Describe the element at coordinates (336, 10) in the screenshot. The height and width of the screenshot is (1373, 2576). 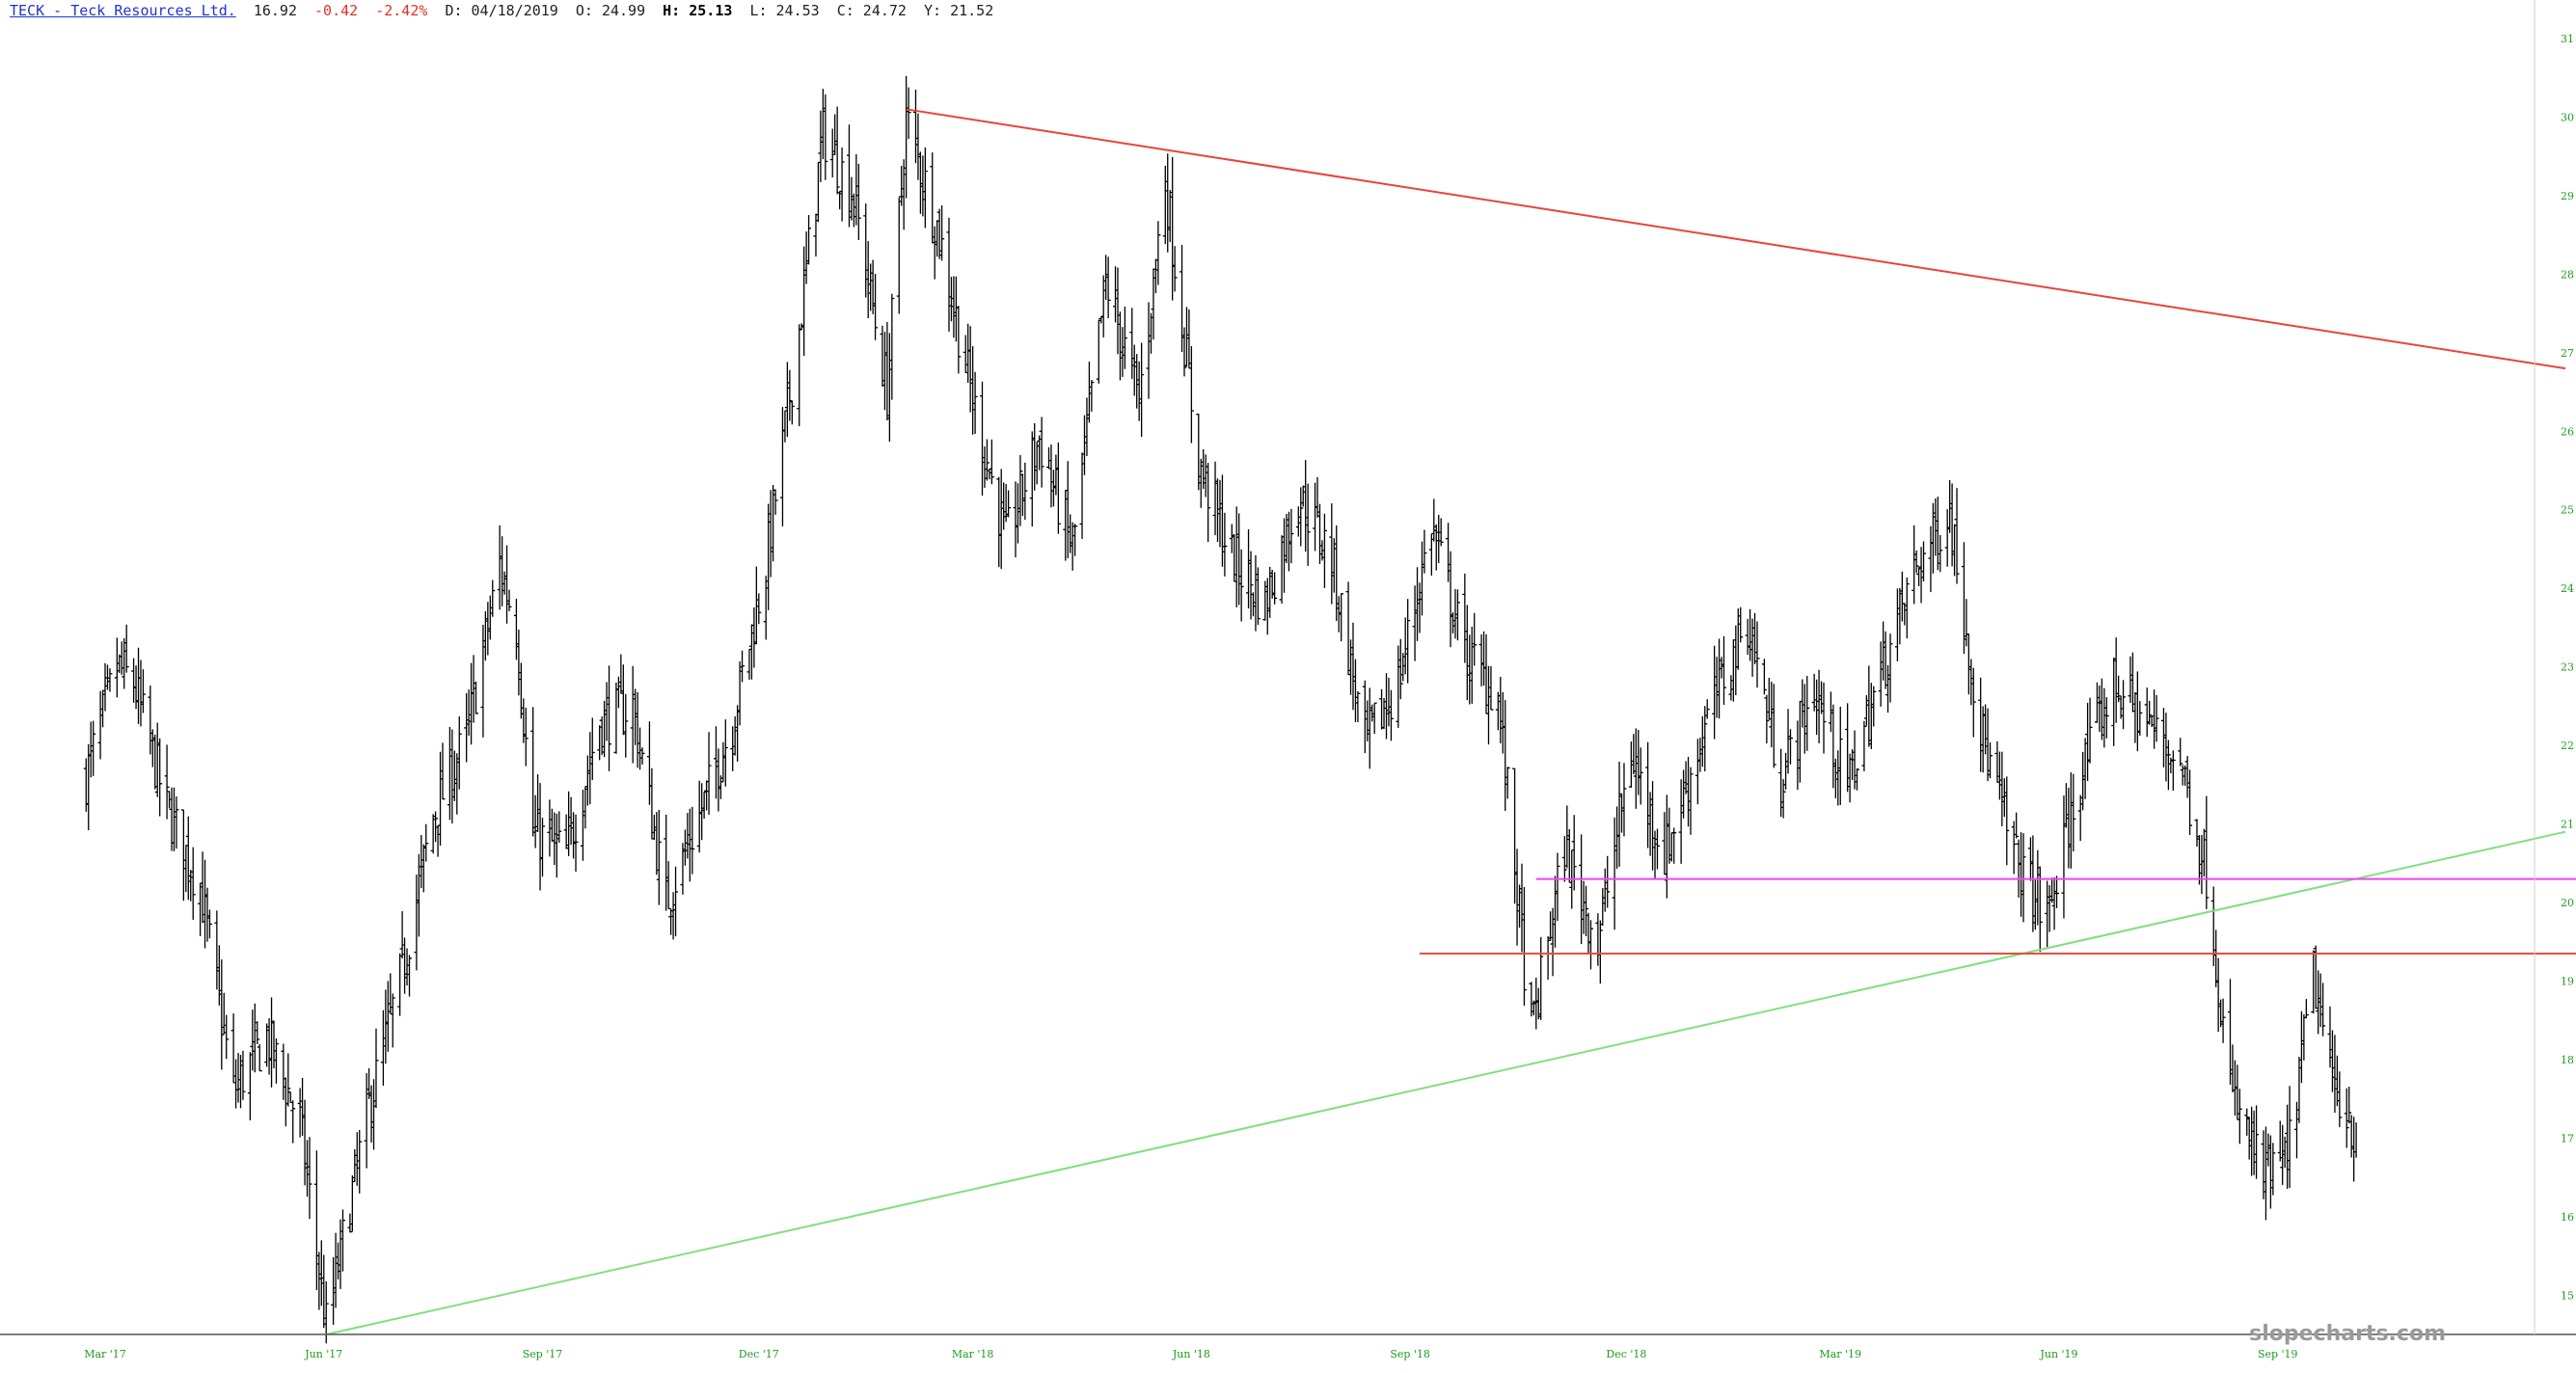
I see `price-change: -0.42` at that location.